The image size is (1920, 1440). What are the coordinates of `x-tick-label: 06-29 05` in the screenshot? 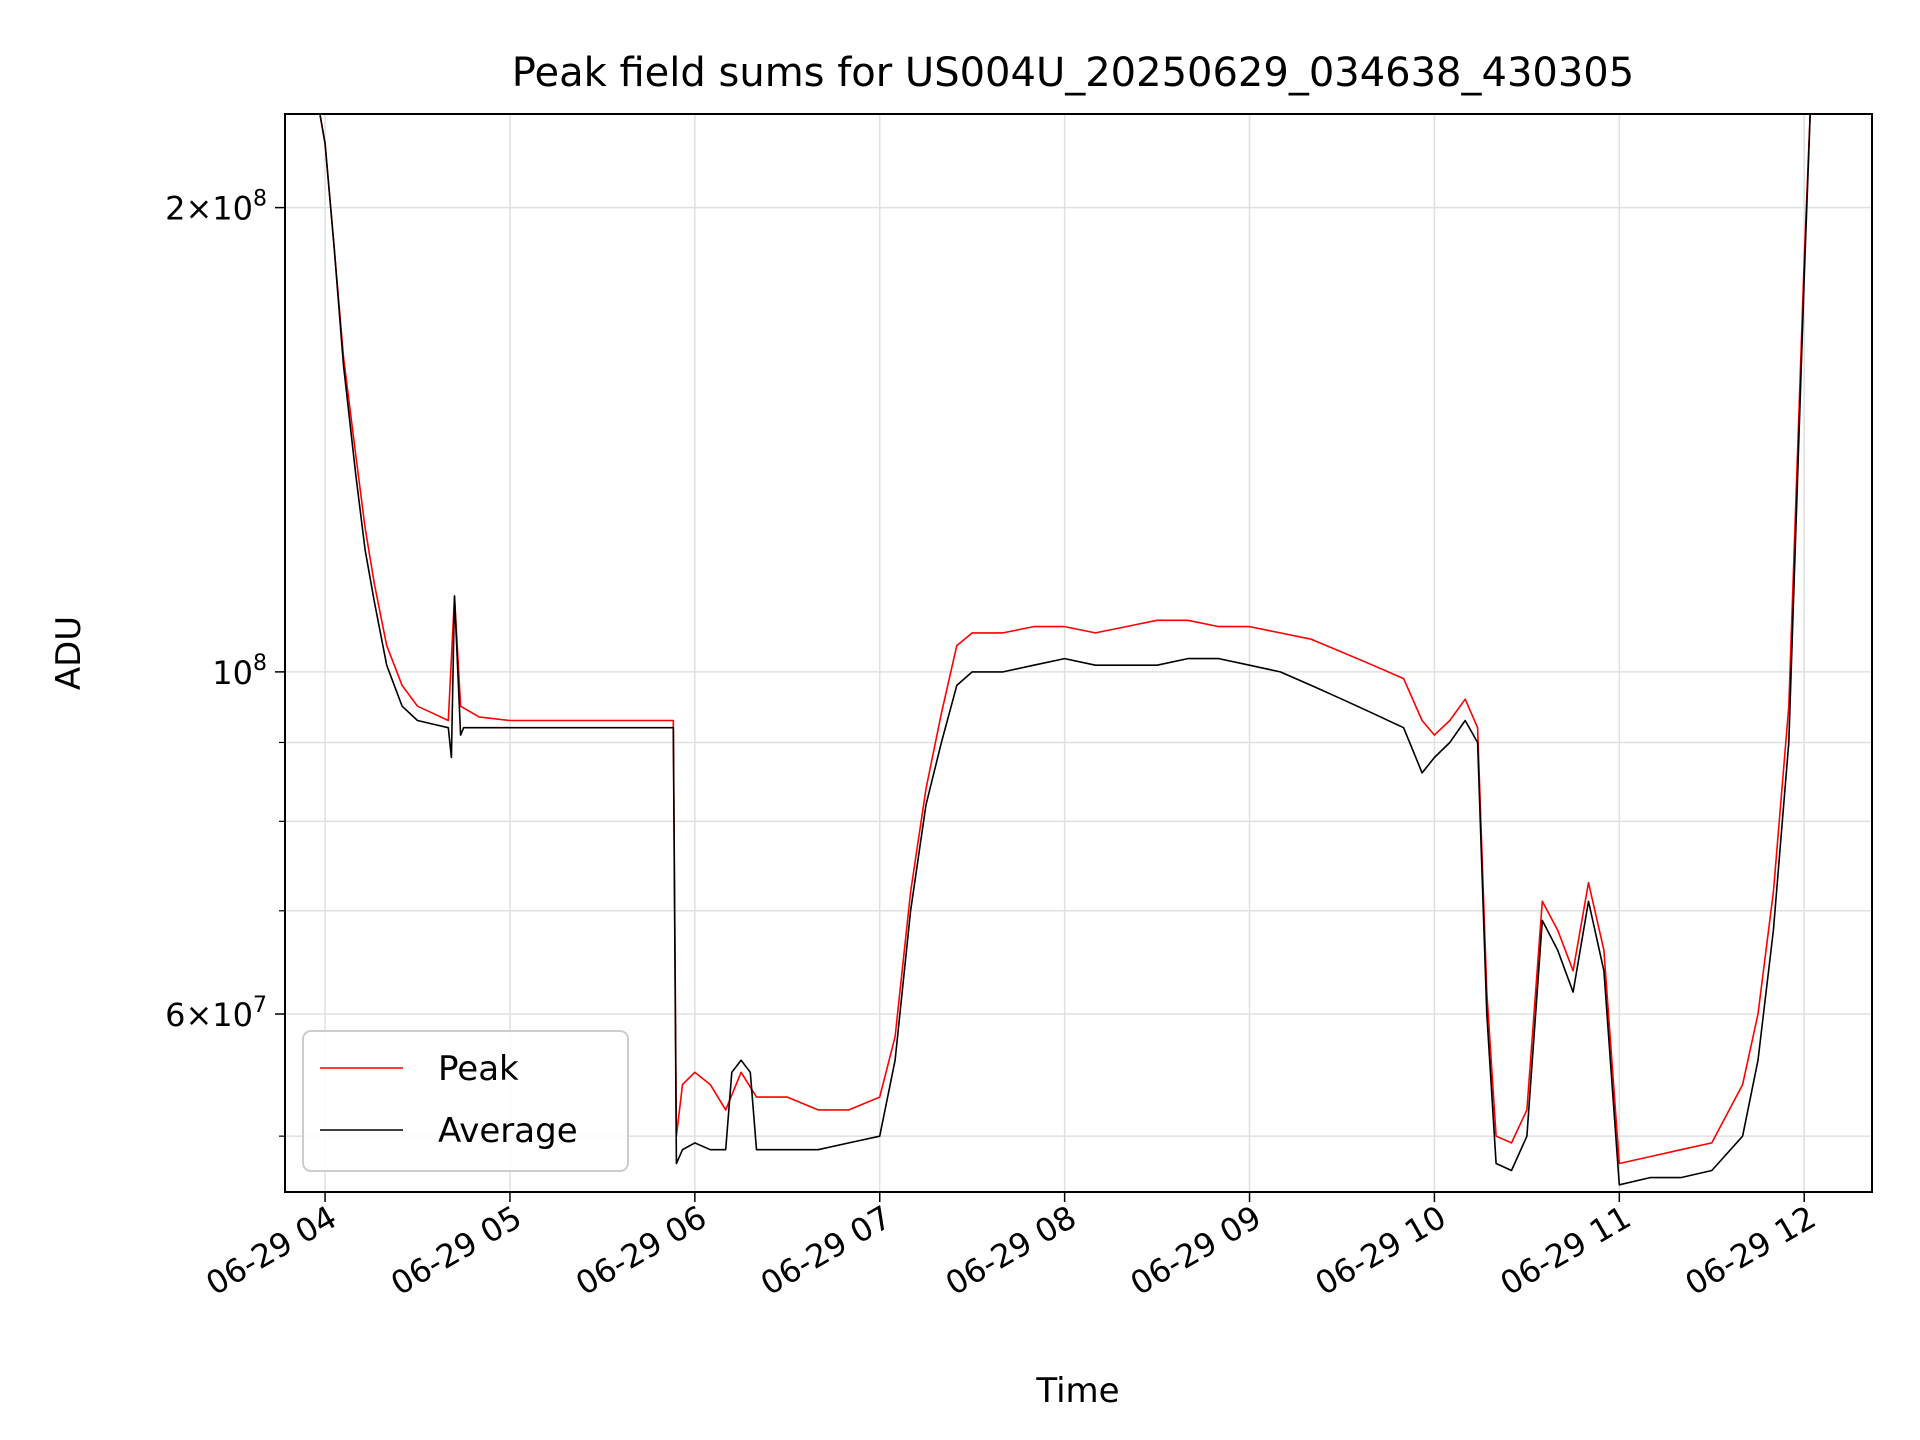 It's located at (456, 1250).